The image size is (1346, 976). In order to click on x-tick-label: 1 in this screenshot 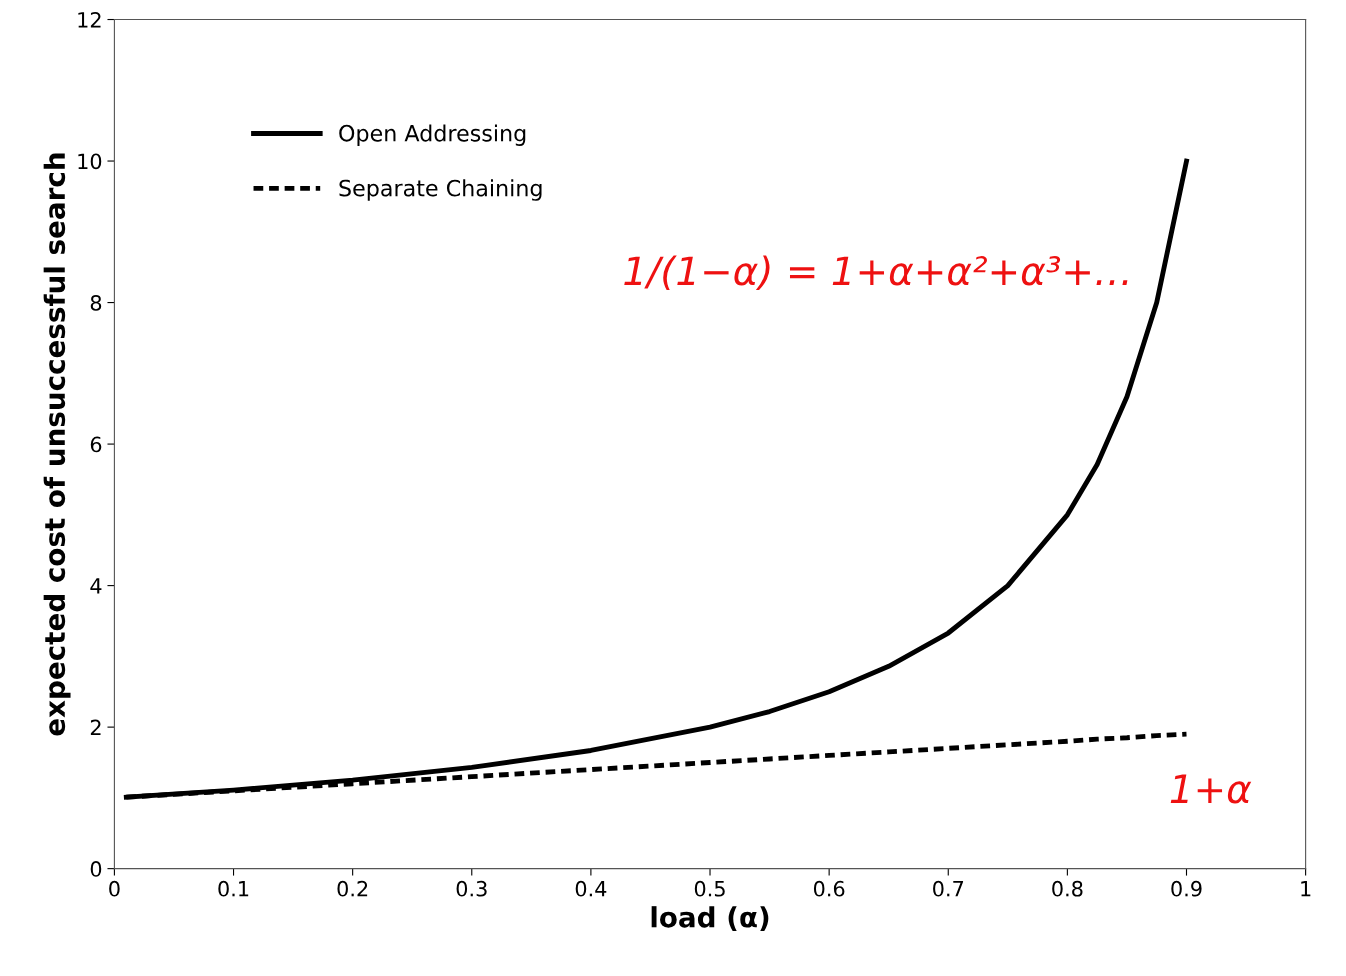, I will do `click(1306, 889)`.